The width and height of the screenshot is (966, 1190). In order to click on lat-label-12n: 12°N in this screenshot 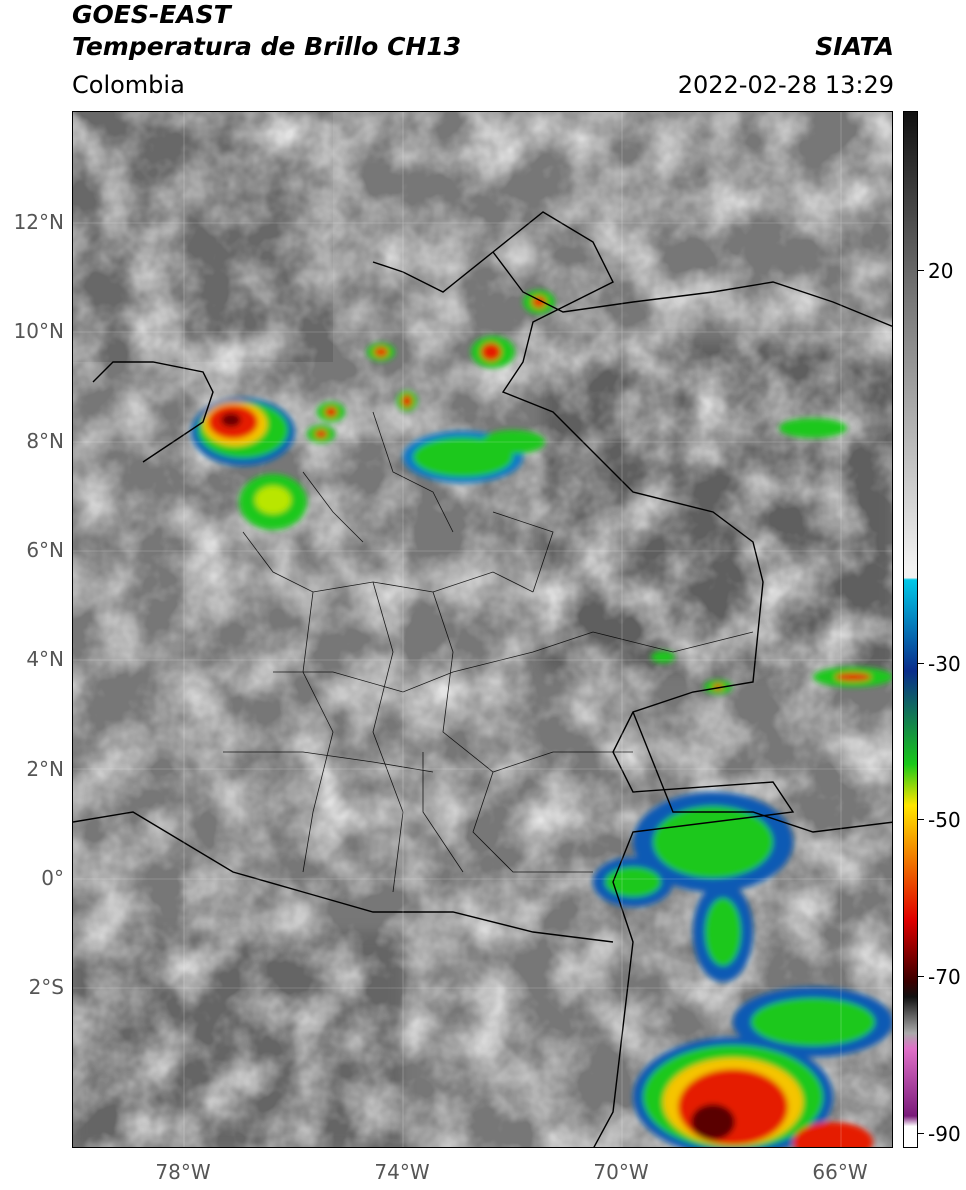, I will do `click(38, 222)`.